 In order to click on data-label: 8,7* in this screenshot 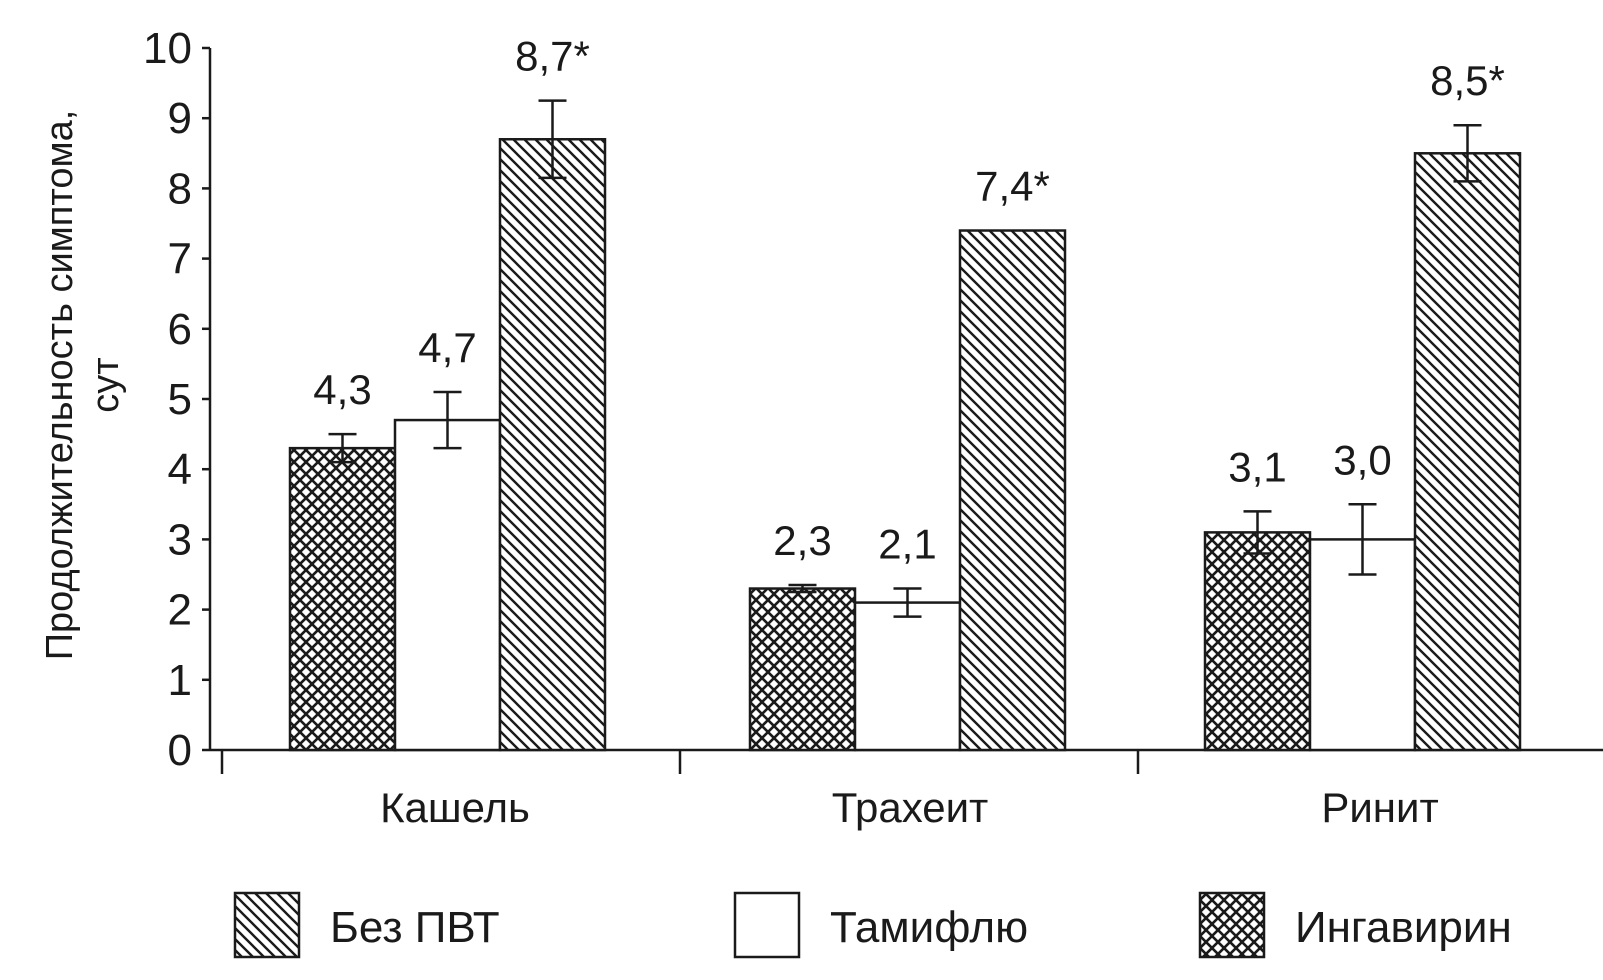, I will do `click(552, 56)`.